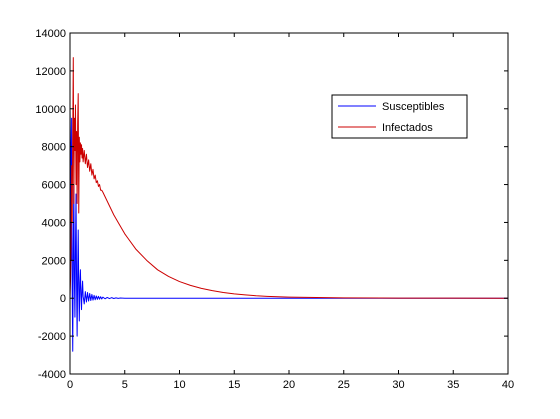 This screenshot has width=560, height=419. Describe the element at coordinates (453, 385) in the screenshot. I see `x-tick-label: 35` at that location.